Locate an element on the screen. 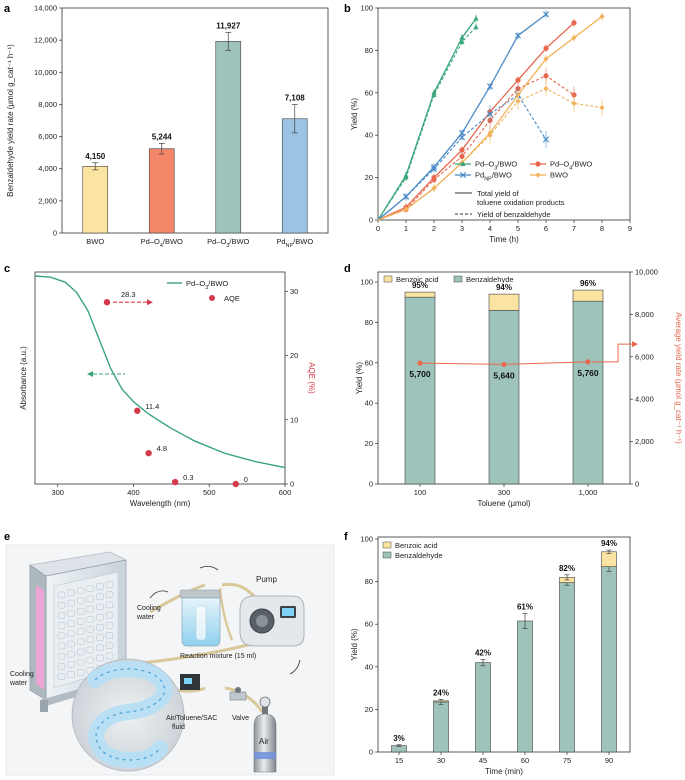  series-benzaldehyde-point-2-stroke is located at coordinates (490, 114).